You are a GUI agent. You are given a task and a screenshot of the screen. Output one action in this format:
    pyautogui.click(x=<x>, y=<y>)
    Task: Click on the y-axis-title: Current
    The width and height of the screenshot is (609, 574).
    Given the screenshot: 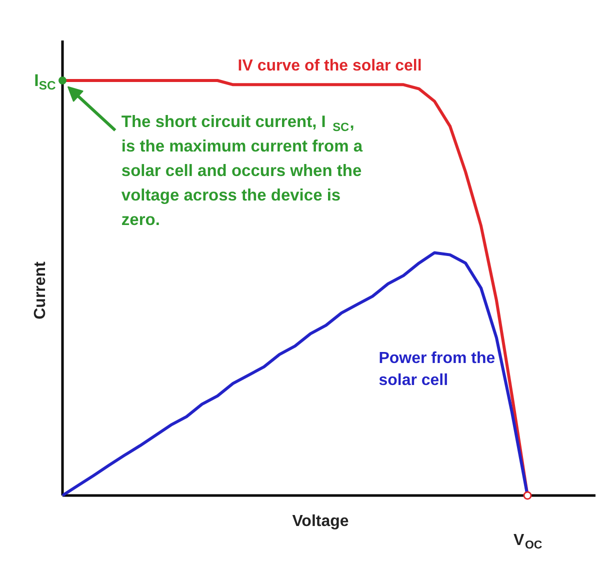 What is the action you would take?
    pyautogui.click(x=40, y=290)
    